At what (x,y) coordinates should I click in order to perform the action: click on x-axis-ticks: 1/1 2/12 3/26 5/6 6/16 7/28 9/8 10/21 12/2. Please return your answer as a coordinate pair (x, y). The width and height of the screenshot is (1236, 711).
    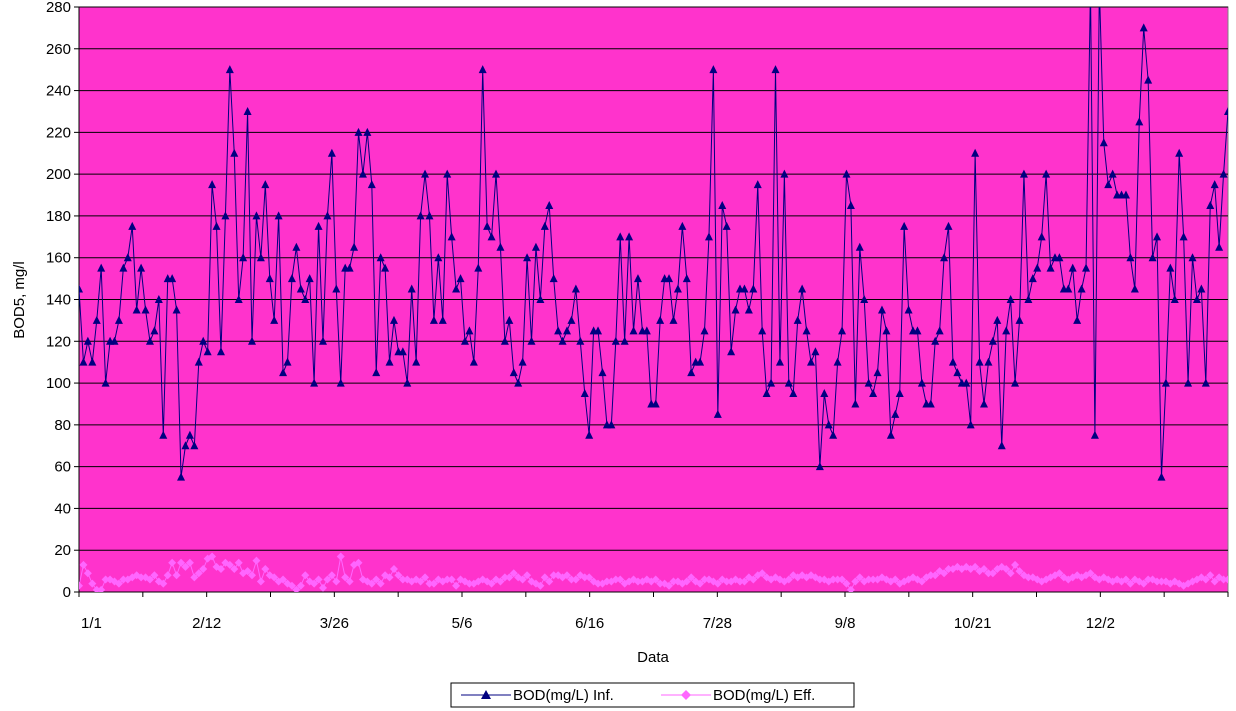
    Looking at the image, I should click on (653, 612).